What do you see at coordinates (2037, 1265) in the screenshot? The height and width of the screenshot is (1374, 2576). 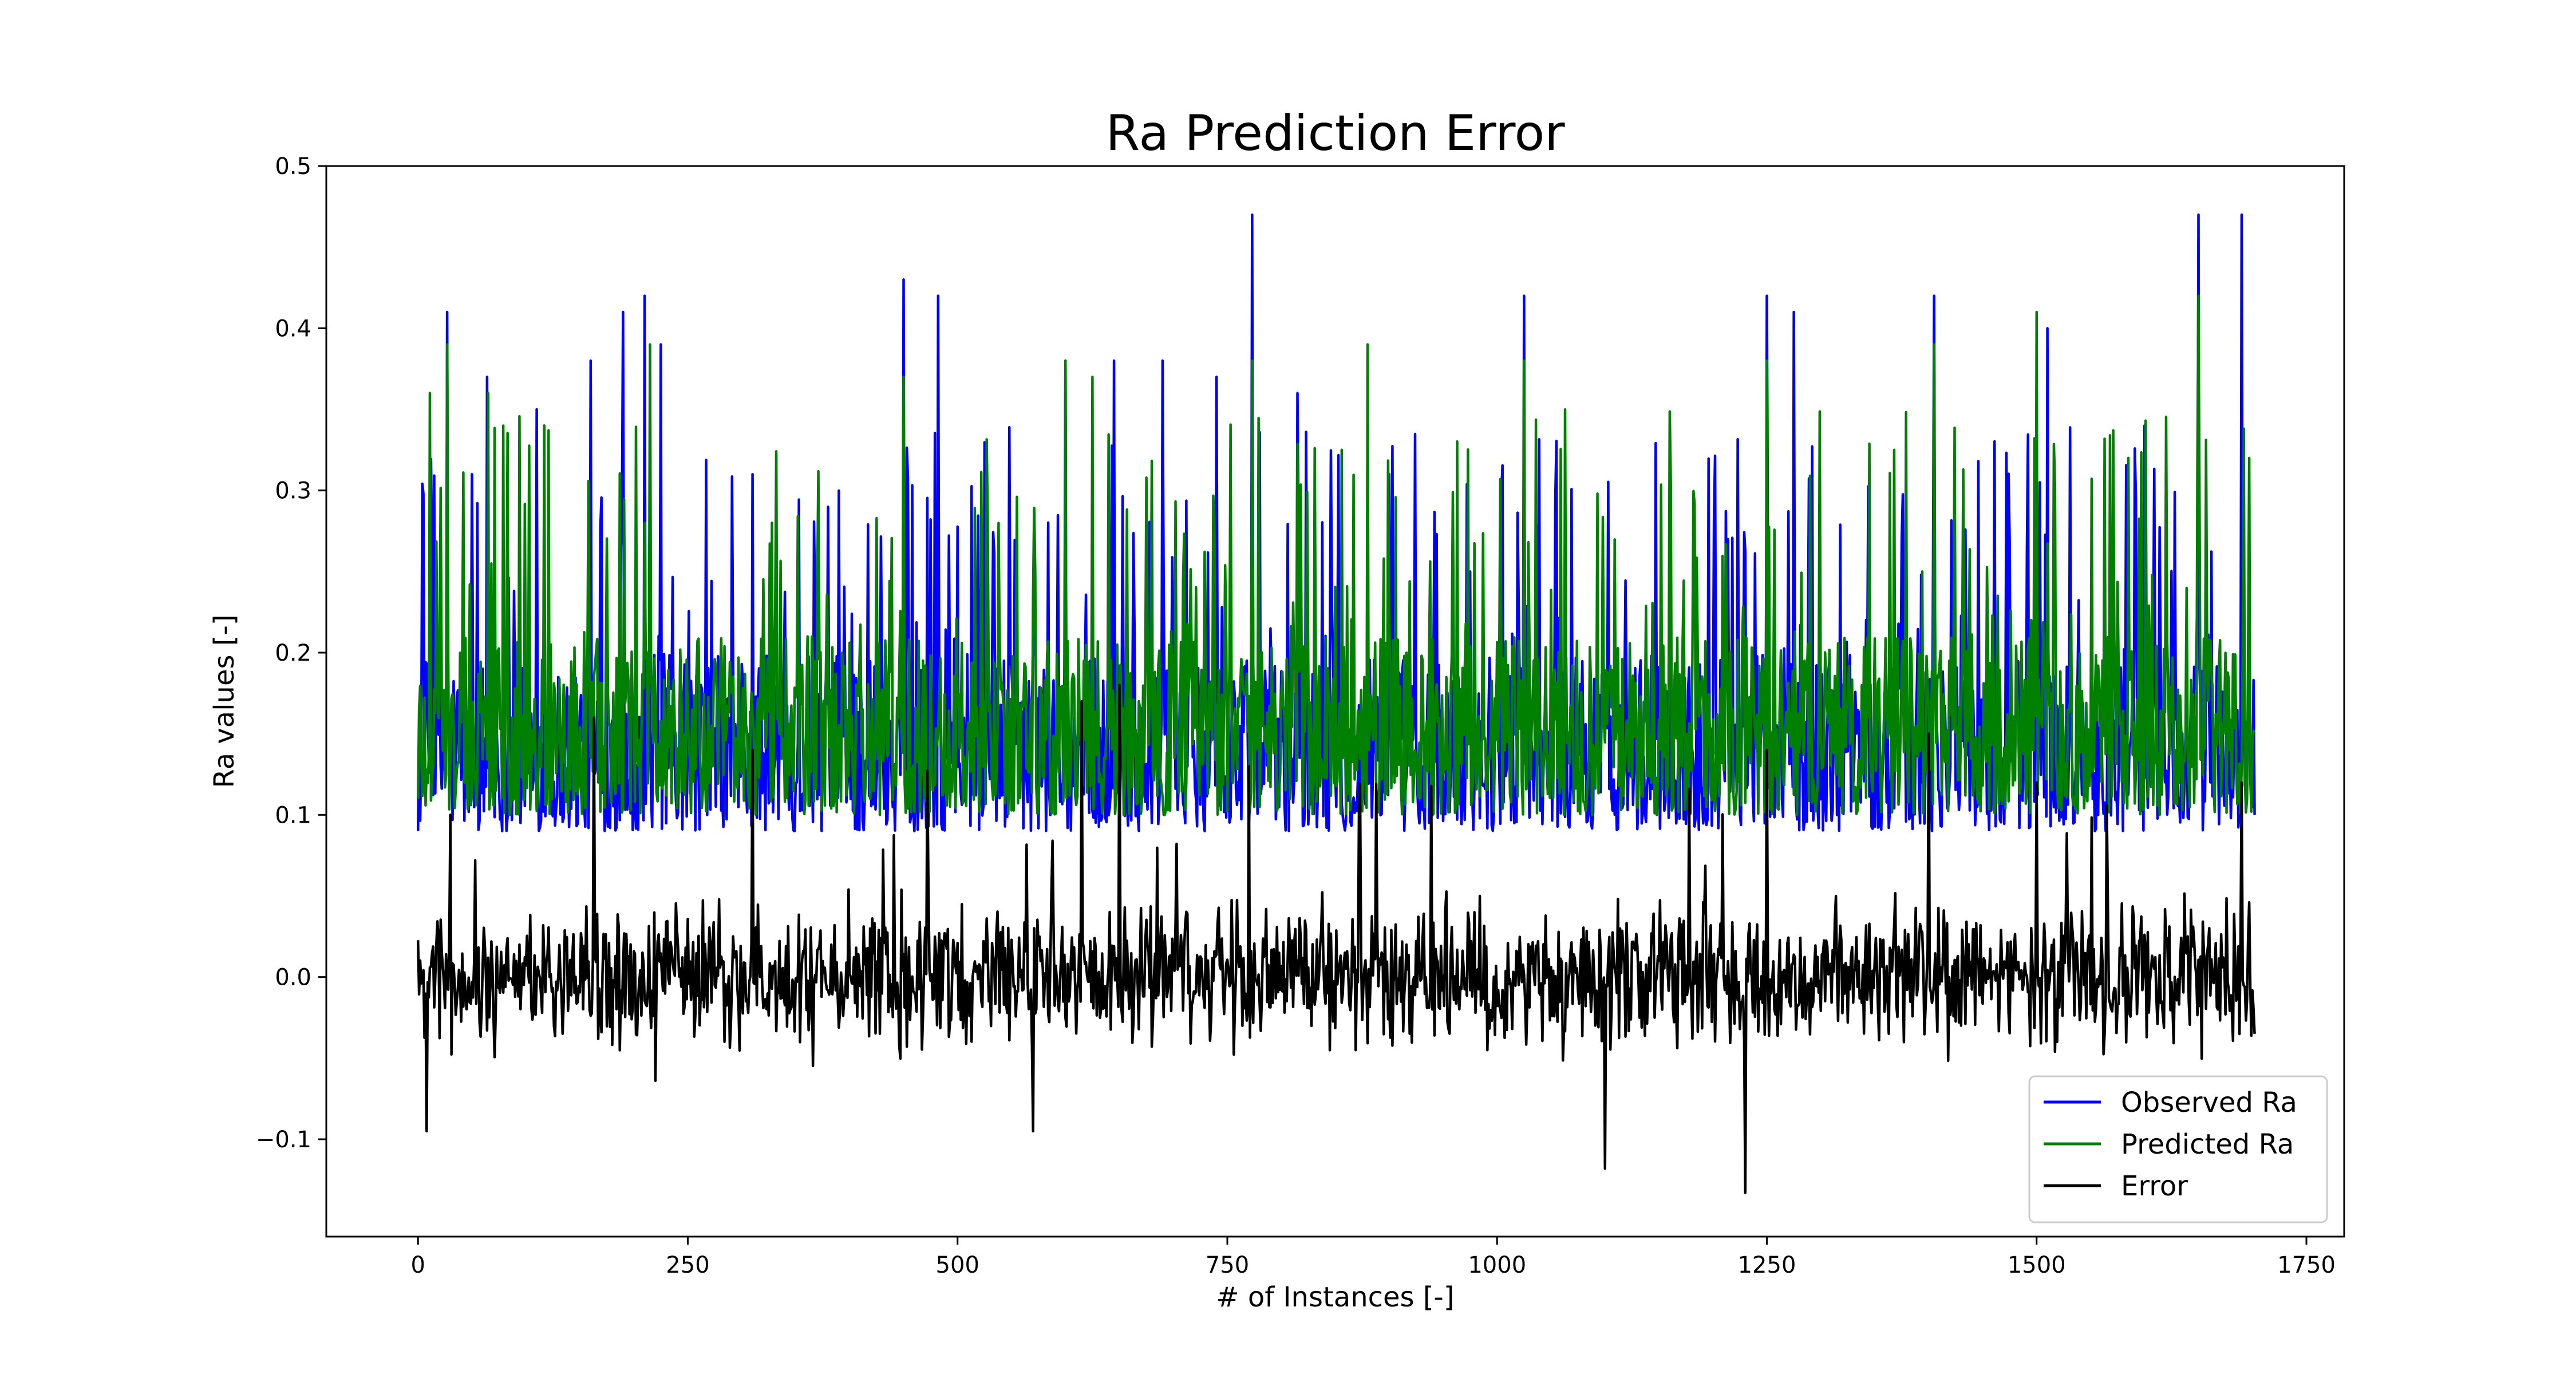 I see `x-tick-label: 1500` at bounding box center [2037, 1265].